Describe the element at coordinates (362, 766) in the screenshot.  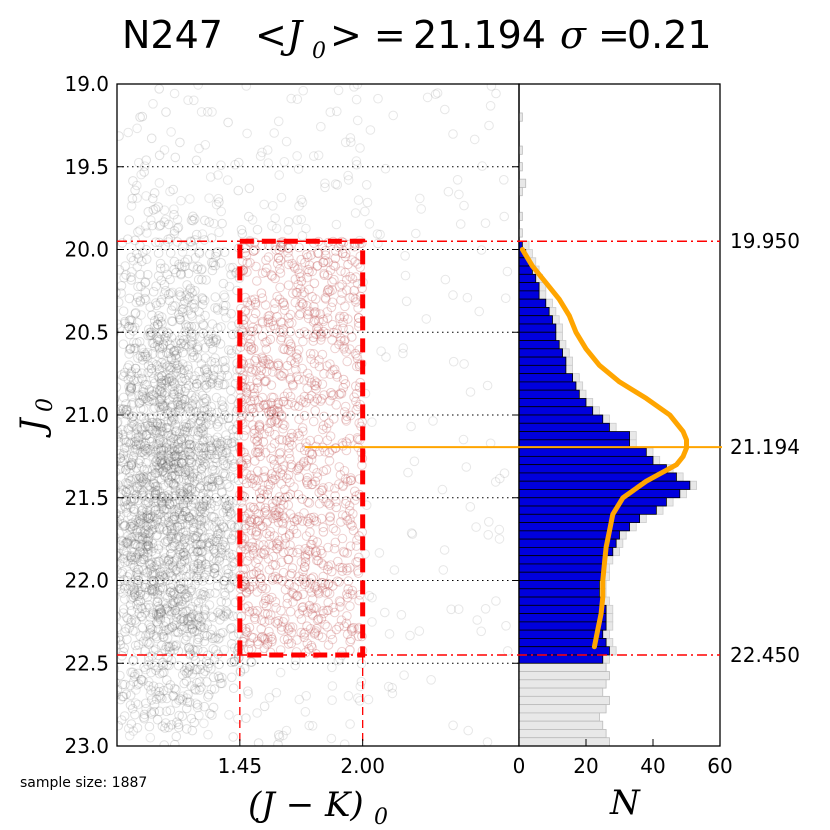
I see `x-tick-label: 2.00` at that location.